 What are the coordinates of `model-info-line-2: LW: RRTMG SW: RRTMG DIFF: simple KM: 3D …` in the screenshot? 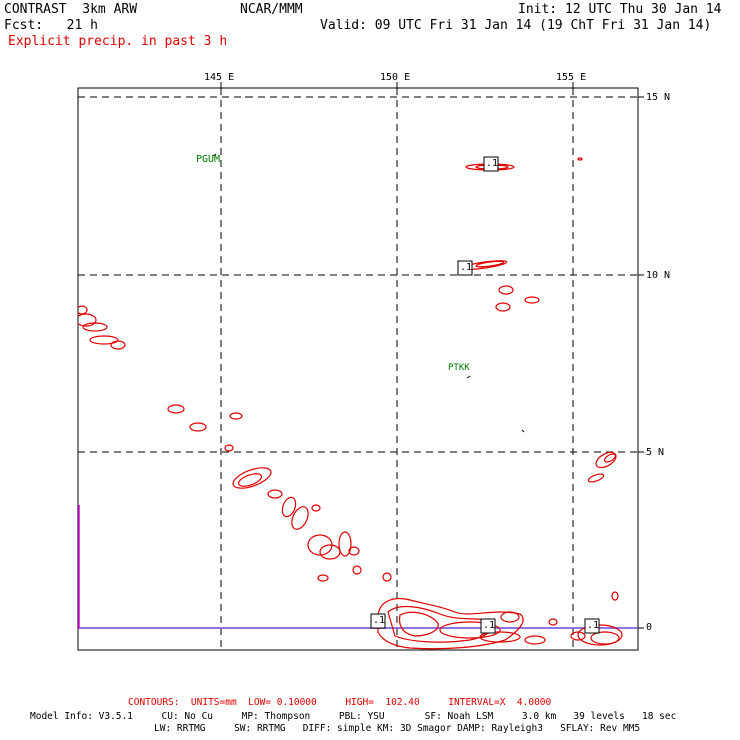 It's located at (397, 728).